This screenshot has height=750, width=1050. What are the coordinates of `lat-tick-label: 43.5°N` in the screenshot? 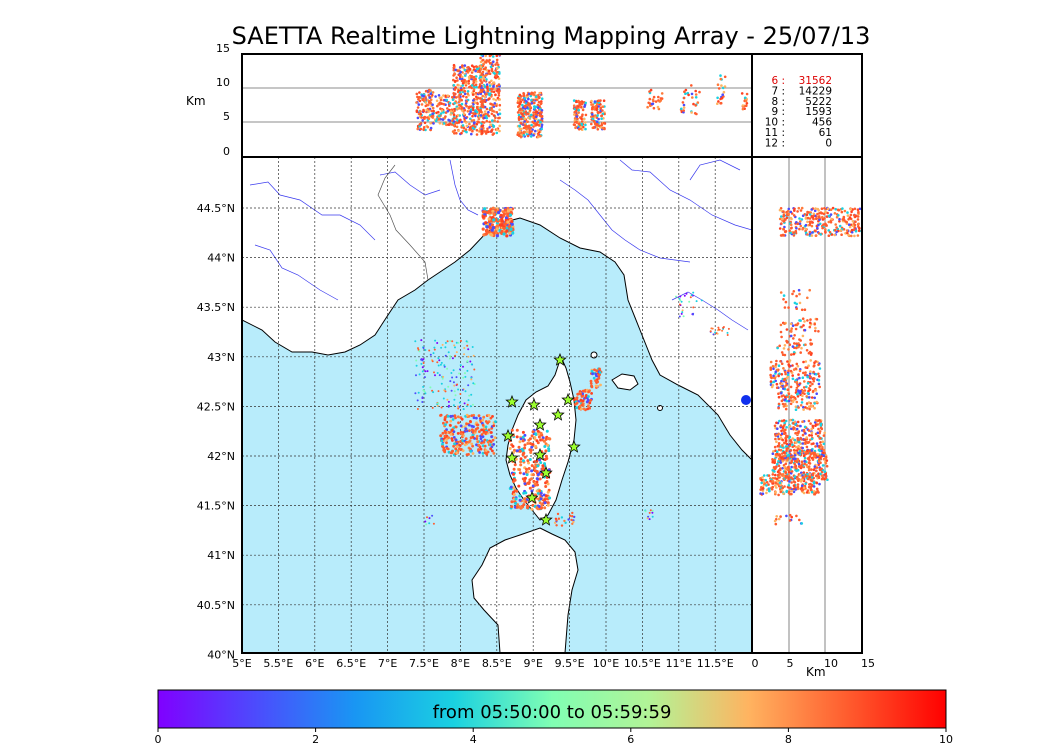 It's located at (216, 307).